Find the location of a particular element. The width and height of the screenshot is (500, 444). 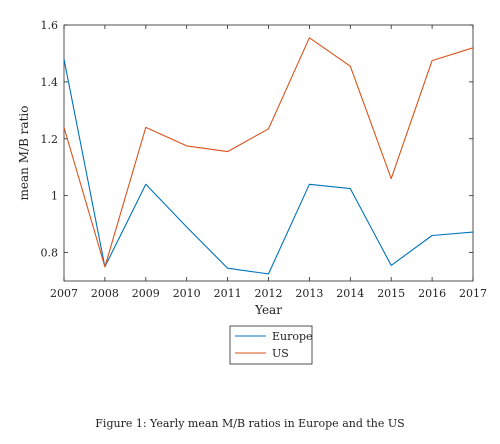

y-tick-label: 1 is located at coordinates (54, 196).